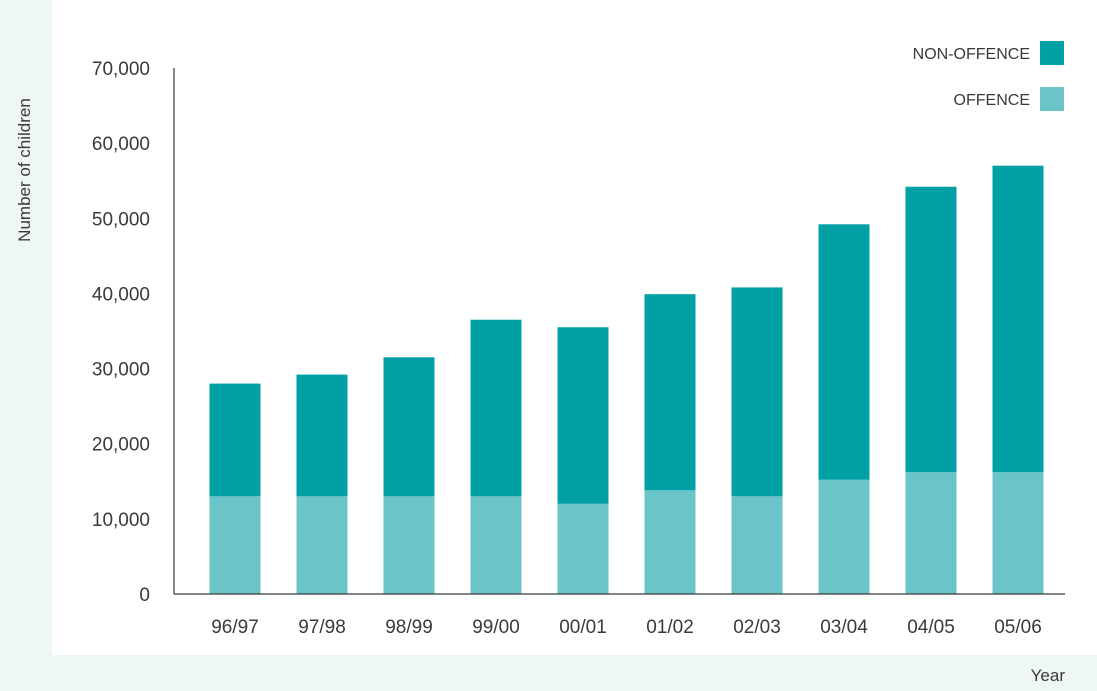 The image size is (1097, 691). Describe the element at coordinates (844, 627) in the screenshot. I see `x-tick-label: 03/04` at that location.